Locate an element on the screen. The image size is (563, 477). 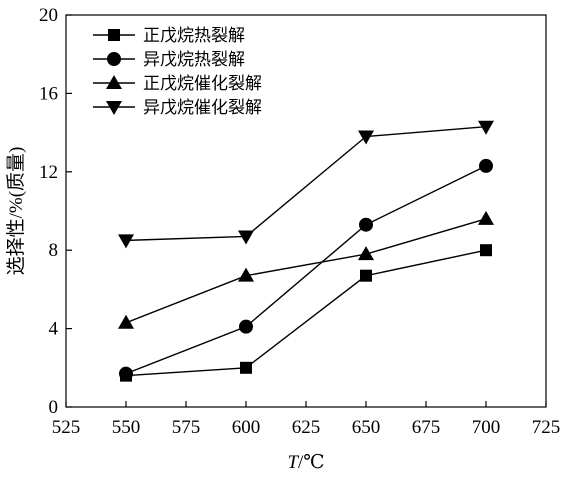
y-tick-label: 20 is located at coordinates (48, 15).